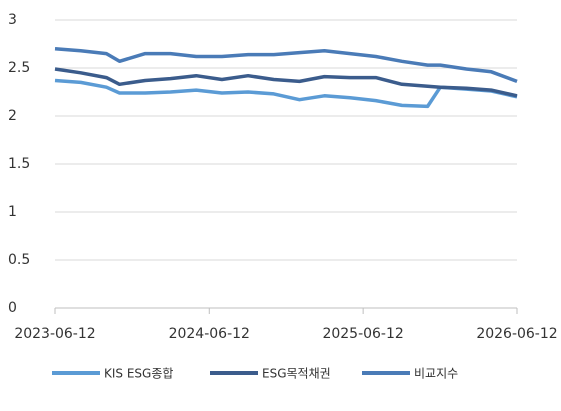 Image resolution: width=561 pixels, height=411 pixels. Describe the element at coordinates (12, 20) in the screenshot. I see `y-tick-label: 3` at that location.